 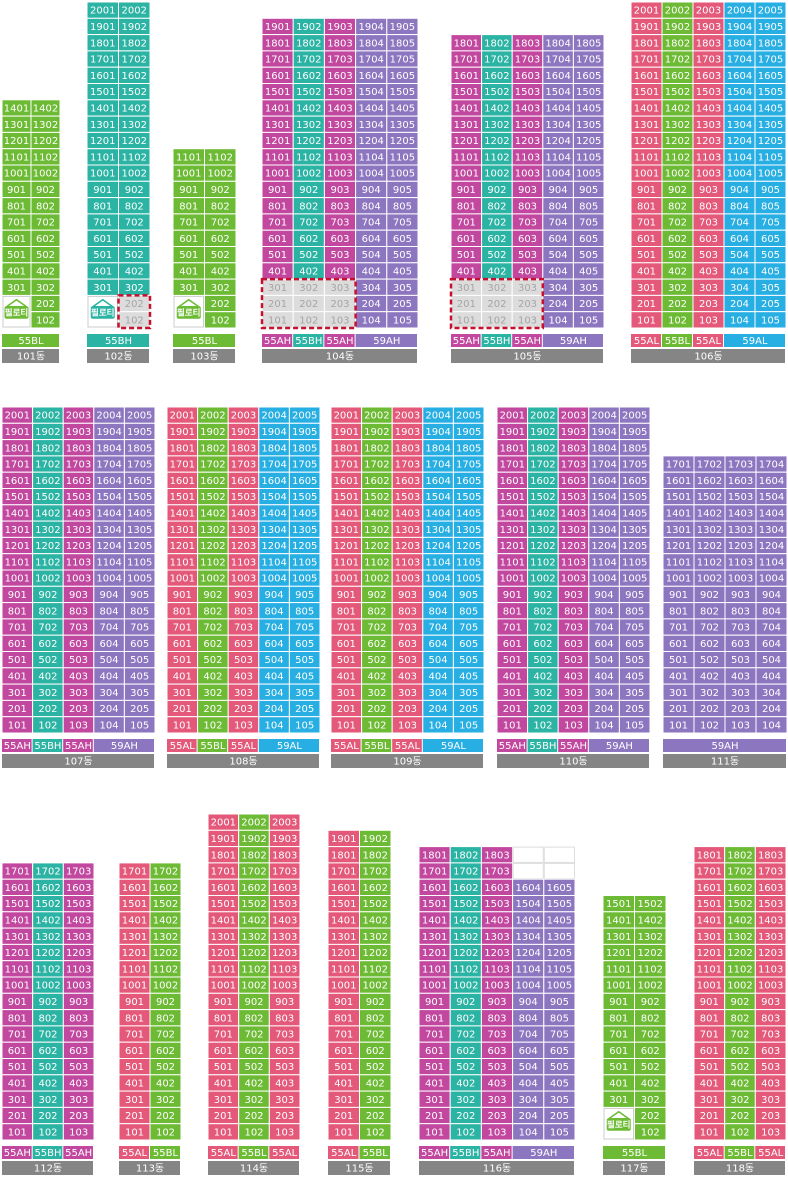 I want to click on unit-number: 601, so click(x=223, y=1051).